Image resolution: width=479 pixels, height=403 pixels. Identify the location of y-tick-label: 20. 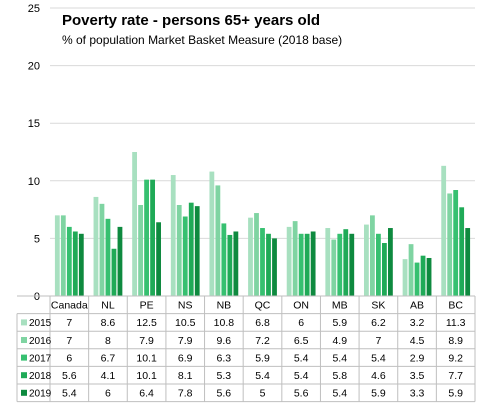
(34, 67).